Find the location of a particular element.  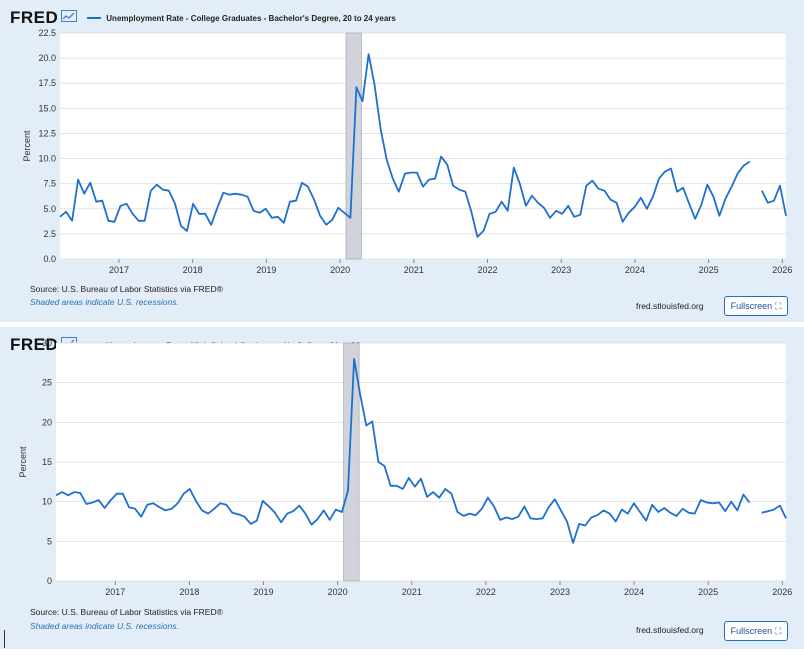

y-tick-label: 20.0 is located at coordinates (47, 58).